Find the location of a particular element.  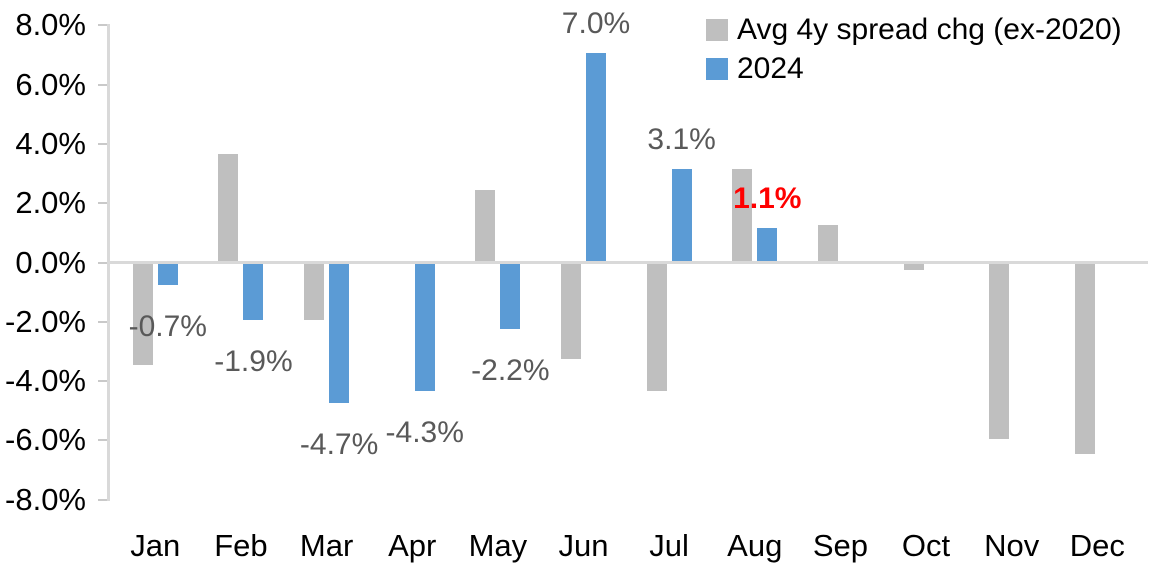

x-tick-label-feb: Feb is located at coordinates (241, 545).